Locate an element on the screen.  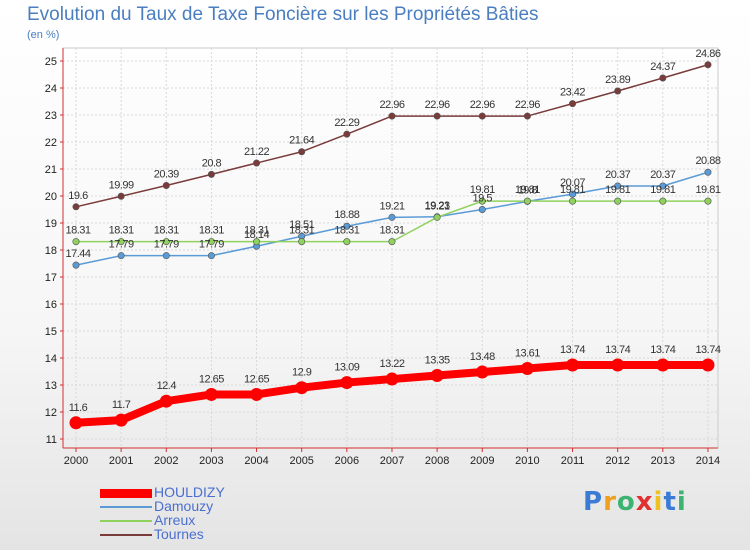
series-damouzy-data-label: 20.88 is located at coordinates (707, 161).